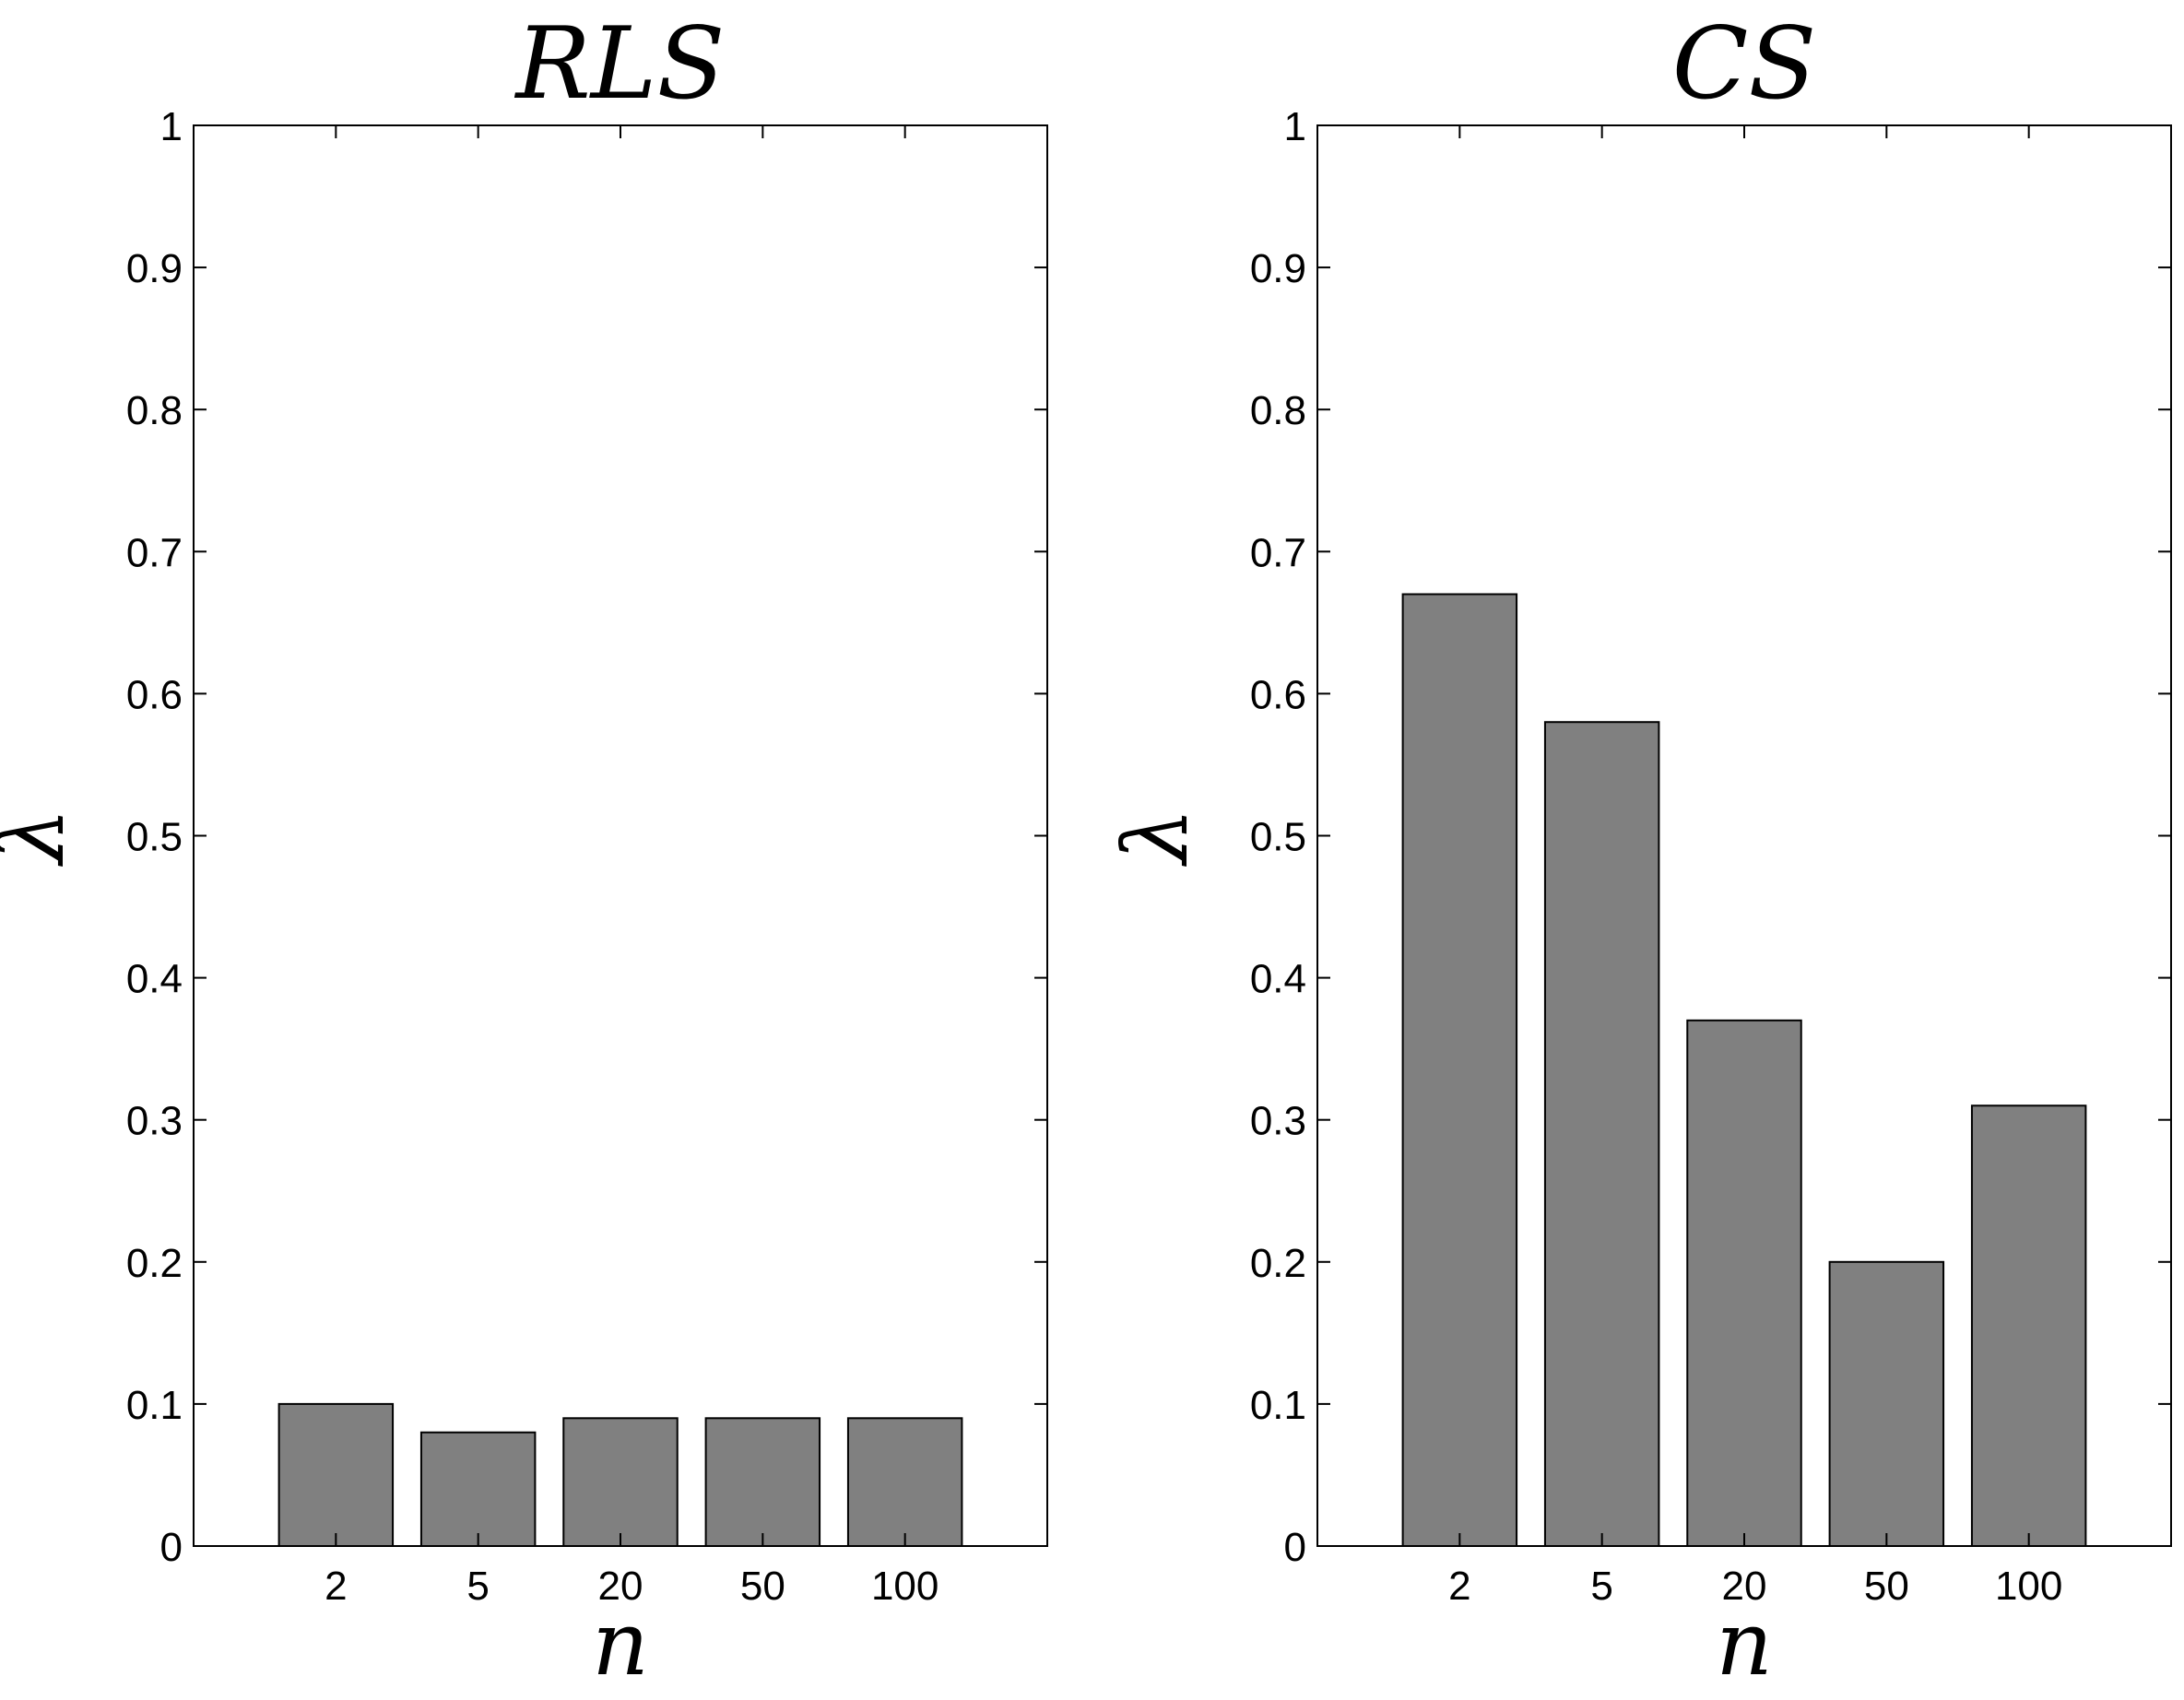 This screenshot has height=1700, width=2184. I want to click on chart-title: RLS, so click(619, 64).